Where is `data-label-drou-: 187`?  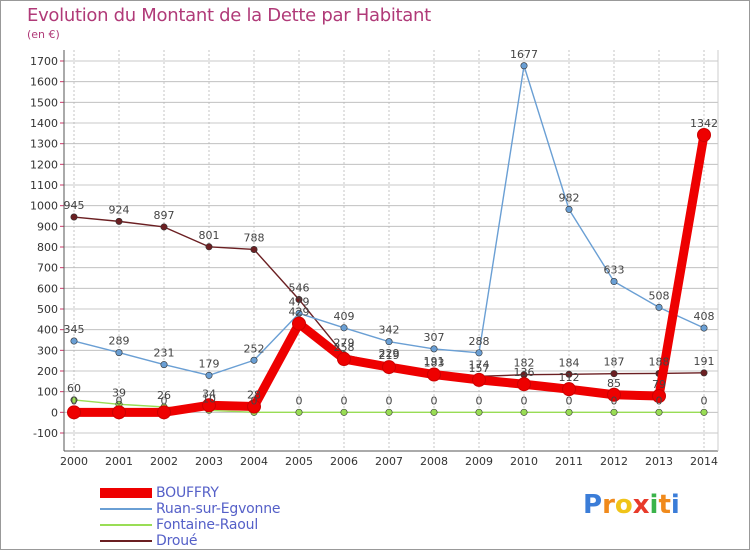 data-label-drou-: 187 is located at coordinates (614, 362).